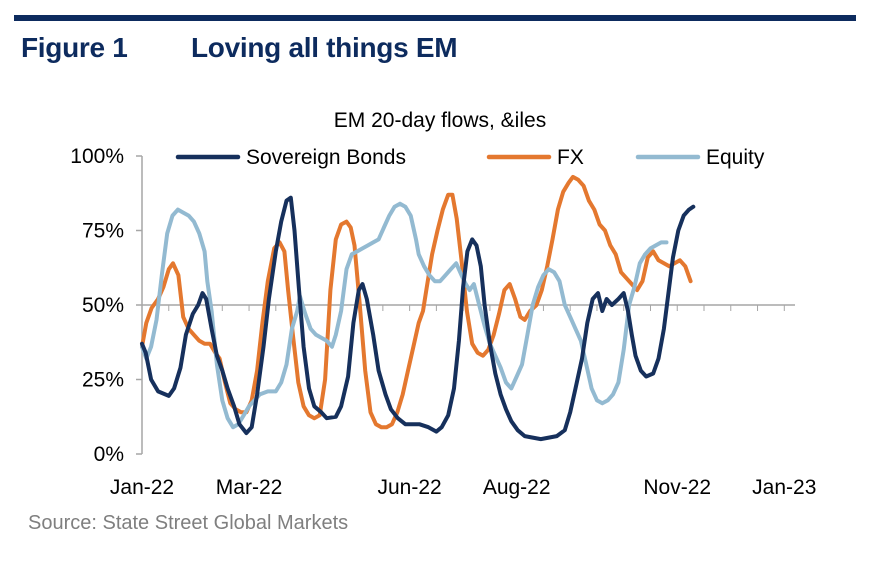  I want to click on top-rule, so click(435, 18).